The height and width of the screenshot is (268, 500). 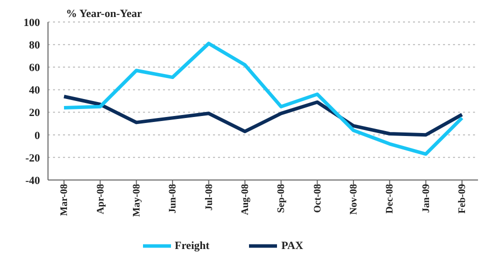 What do you see at coordinates (354, 199) in the screenshot?
I see `x-tick-label: Nov-08` at bounding box center [354, 199].